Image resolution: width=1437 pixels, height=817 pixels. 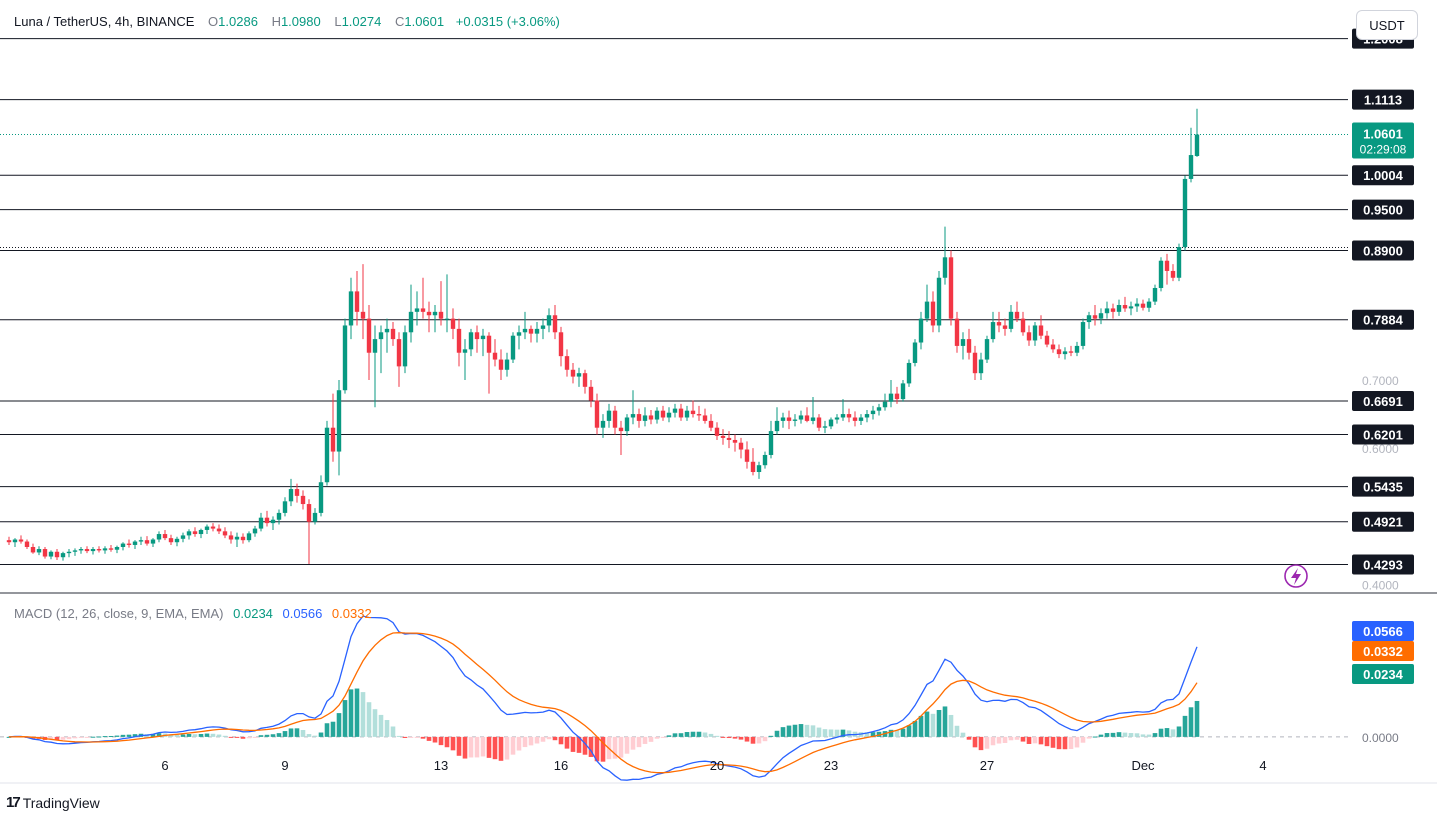 What do you see at coordinates (987, 765) in the screenshot?
I see `time-axis-label: 27` at bounding box center [987, 765].